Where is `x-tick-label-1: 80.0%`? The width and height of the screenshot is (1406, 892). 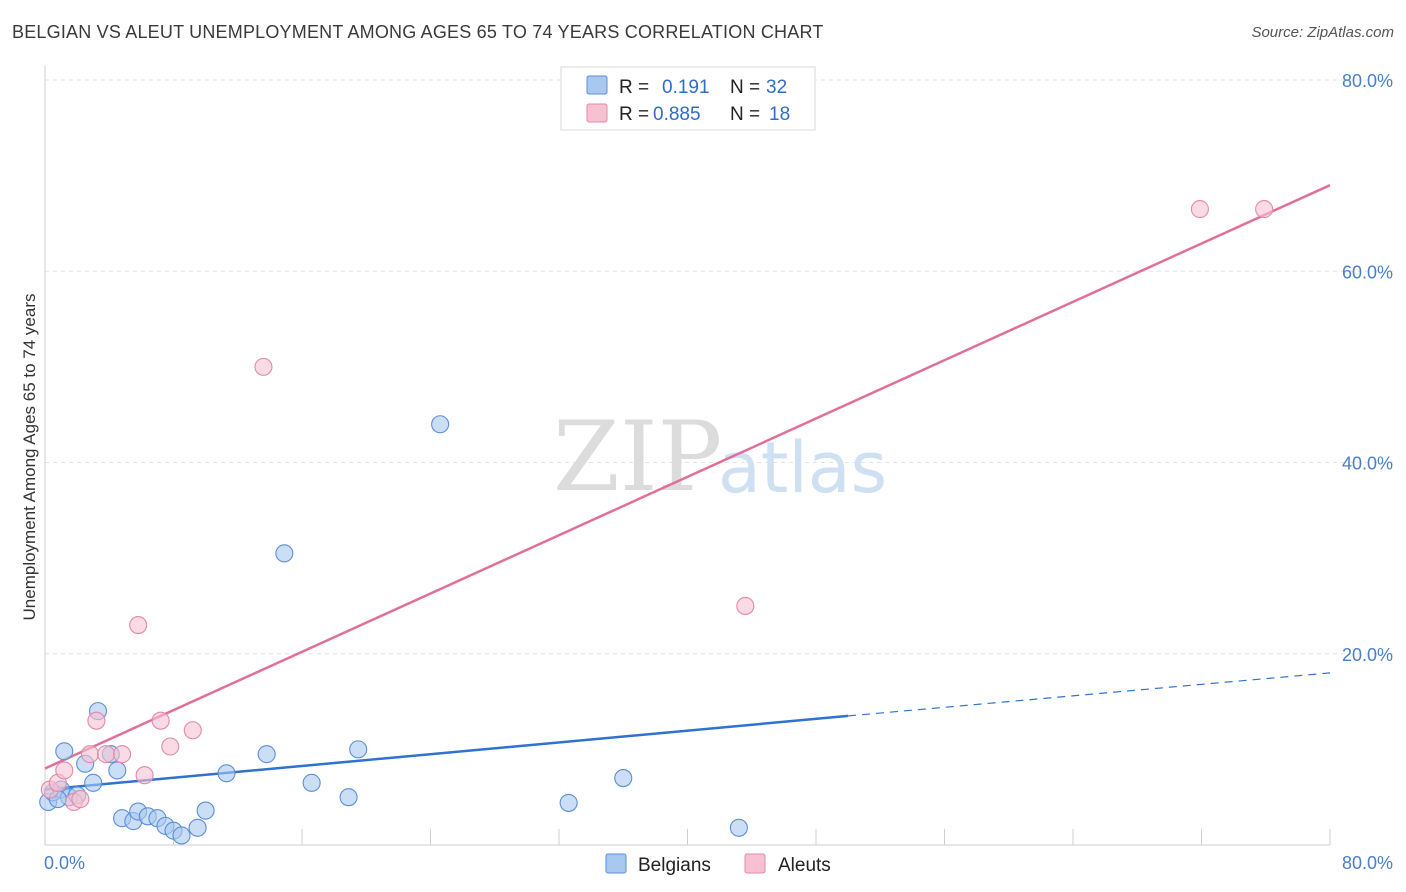
x-tick-label-1: 80.0% is located at coordinates (1367, 863).